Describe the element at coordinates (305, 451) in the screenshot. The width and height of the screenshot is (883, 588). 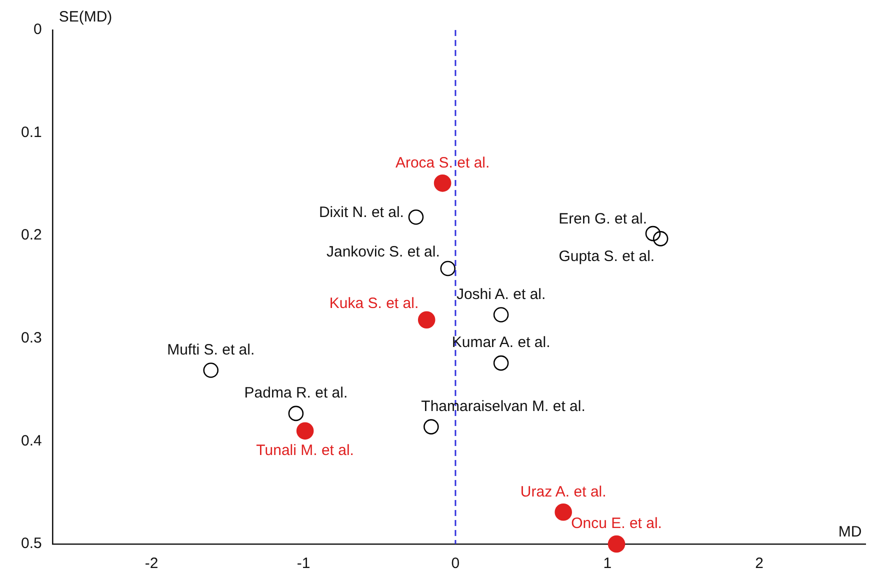
I see `annotation: Tunali M. et al.` at that location.